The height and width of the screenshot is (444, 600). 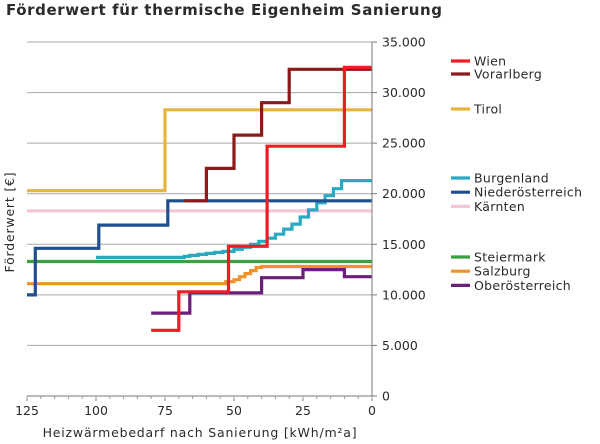 What do you see at coordinates (508, 74) in the screenshot?
I see `legend-label-vorarlberg: Vorarlberg` at bounding box center [508, 74].